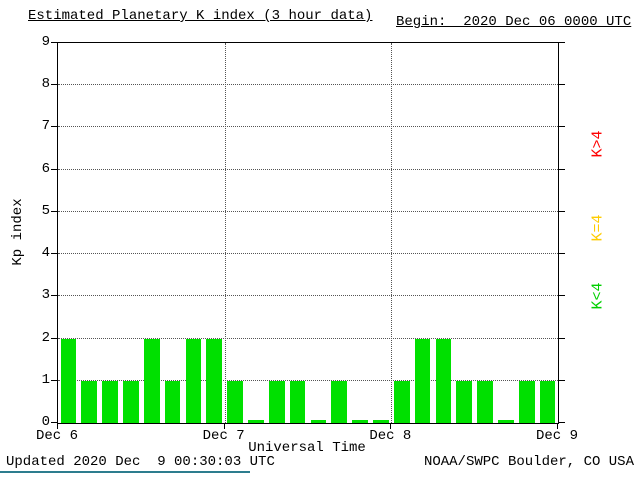  What do you see at coordinates (557, 436) in the screenshot?
I see `x-tick-label: Dec 9` at bounding box center [557, 436].